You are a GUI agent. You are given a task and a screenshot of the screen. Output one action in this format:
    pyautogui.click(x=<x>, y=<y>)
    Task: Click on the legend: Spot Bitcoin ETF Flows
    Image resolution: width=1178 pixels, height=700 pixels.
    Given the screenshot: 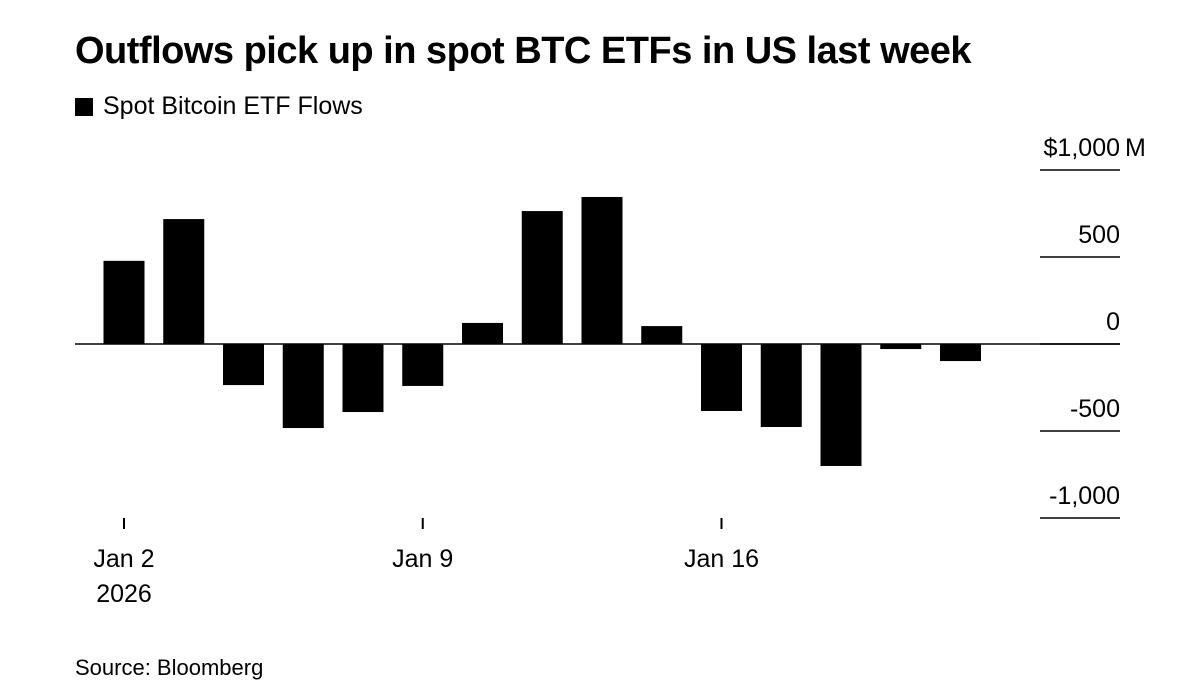 What is the action you would take?
    pyautogui.click(x=219, y=106)
    